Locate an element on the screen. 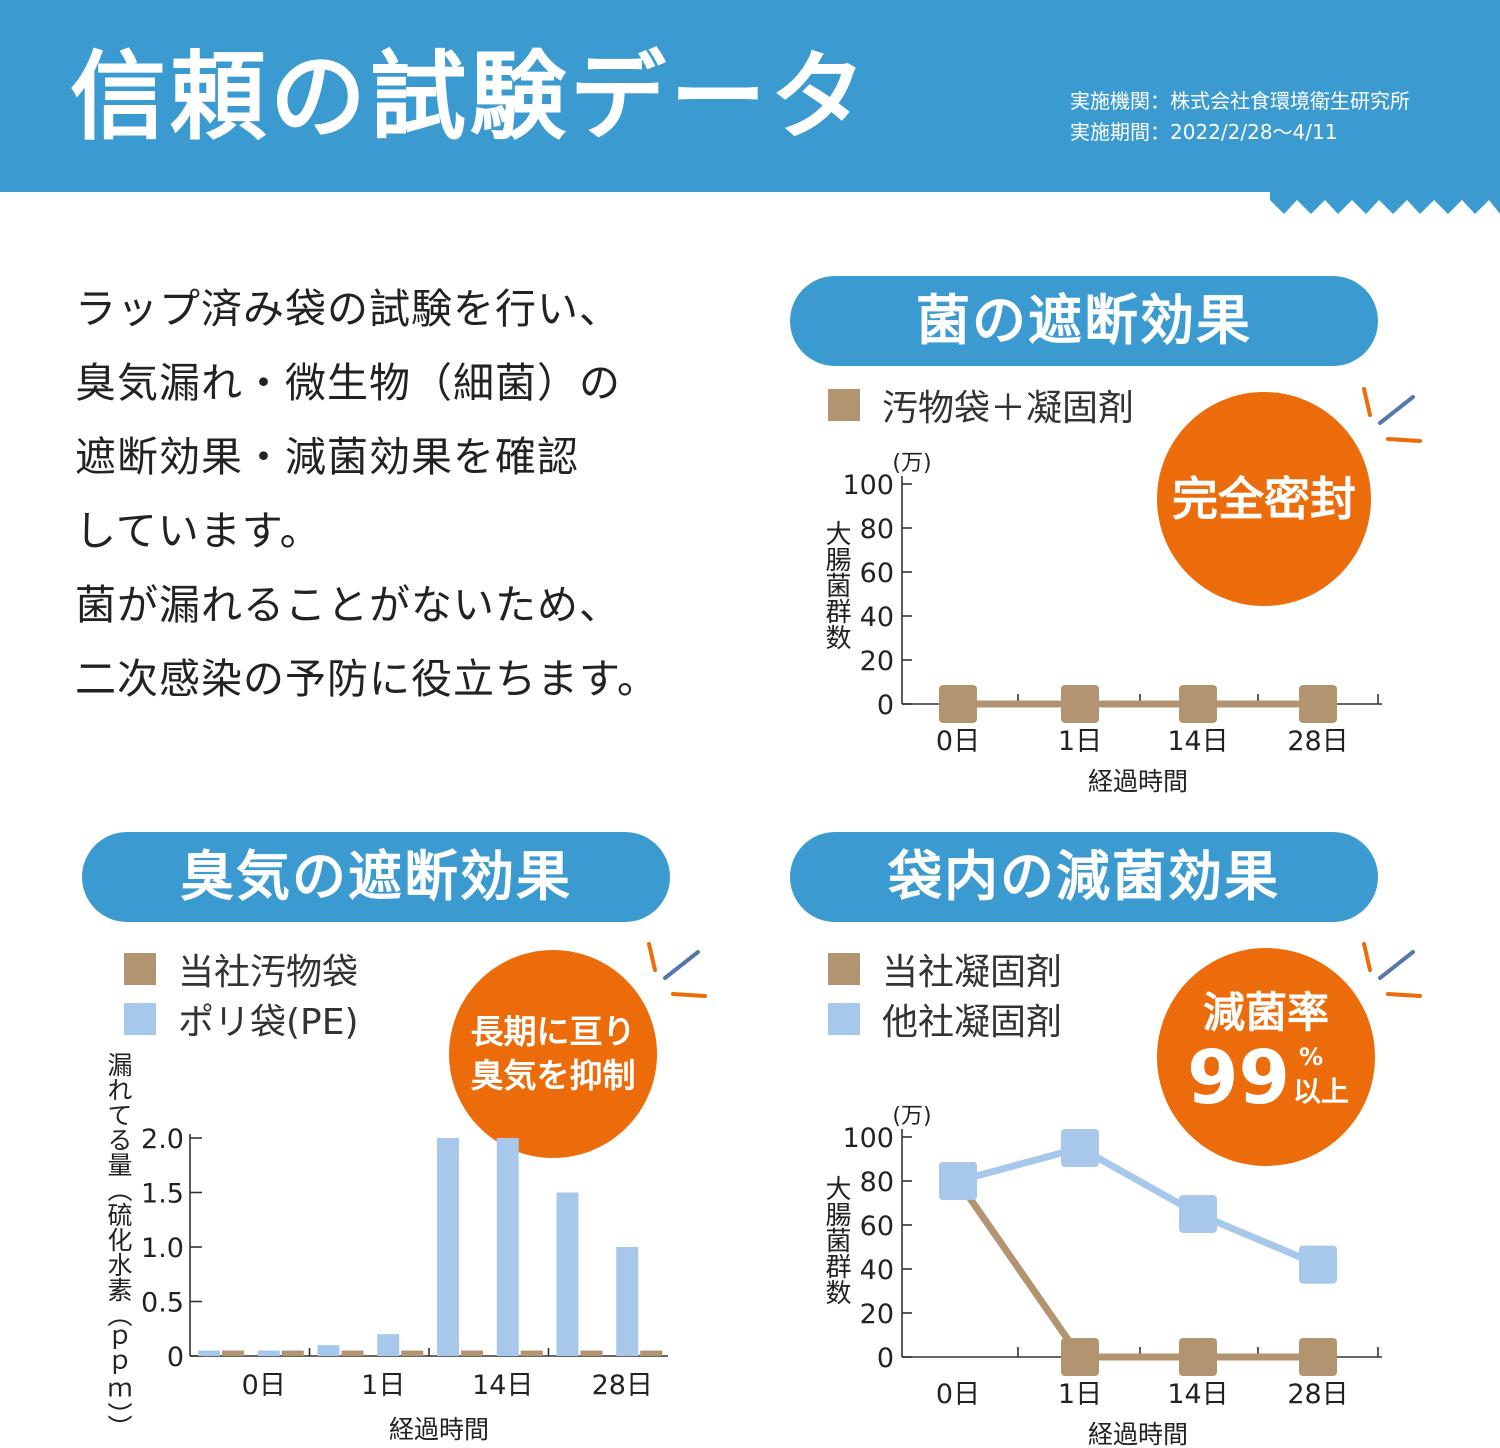 This screenshot has height=1448, width=1500. intro-line: 臭気漏れ・微生物（細菌）の is located at coordinates (348, 383).